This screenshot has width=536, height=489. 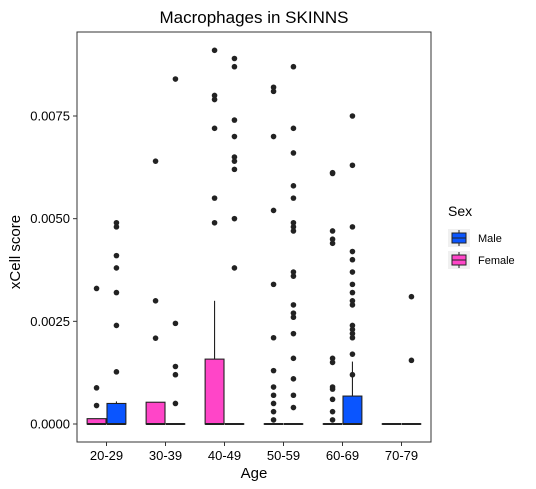 What do you see at coordinates (401, 455) in the screenshot?
I see `x-tick-label: 70-79` at bounding box center [401, 455].